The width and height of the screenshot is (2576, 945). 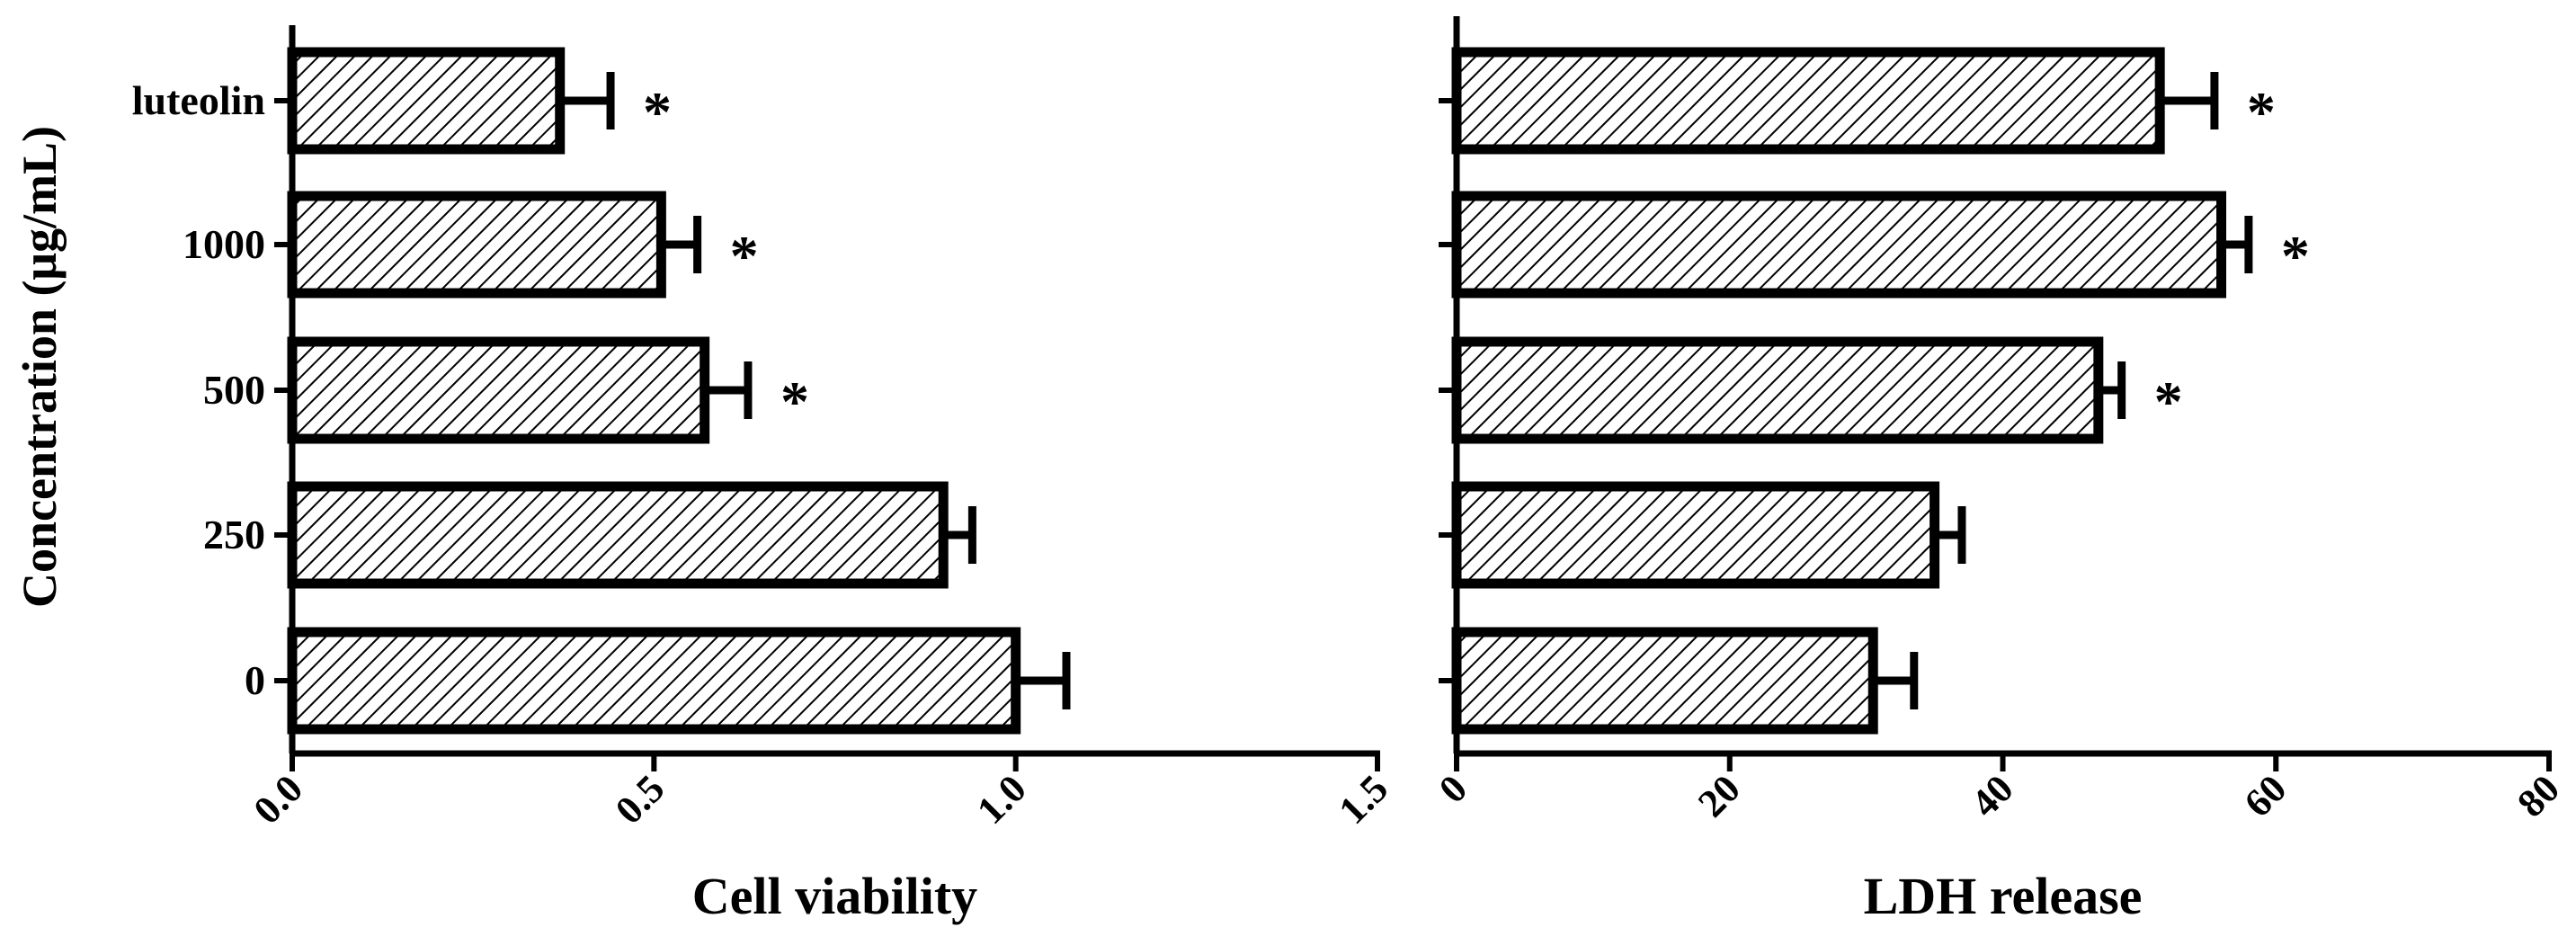 I want to click on viability-x-tick-label: 0.5, so click(x=640, y=799).